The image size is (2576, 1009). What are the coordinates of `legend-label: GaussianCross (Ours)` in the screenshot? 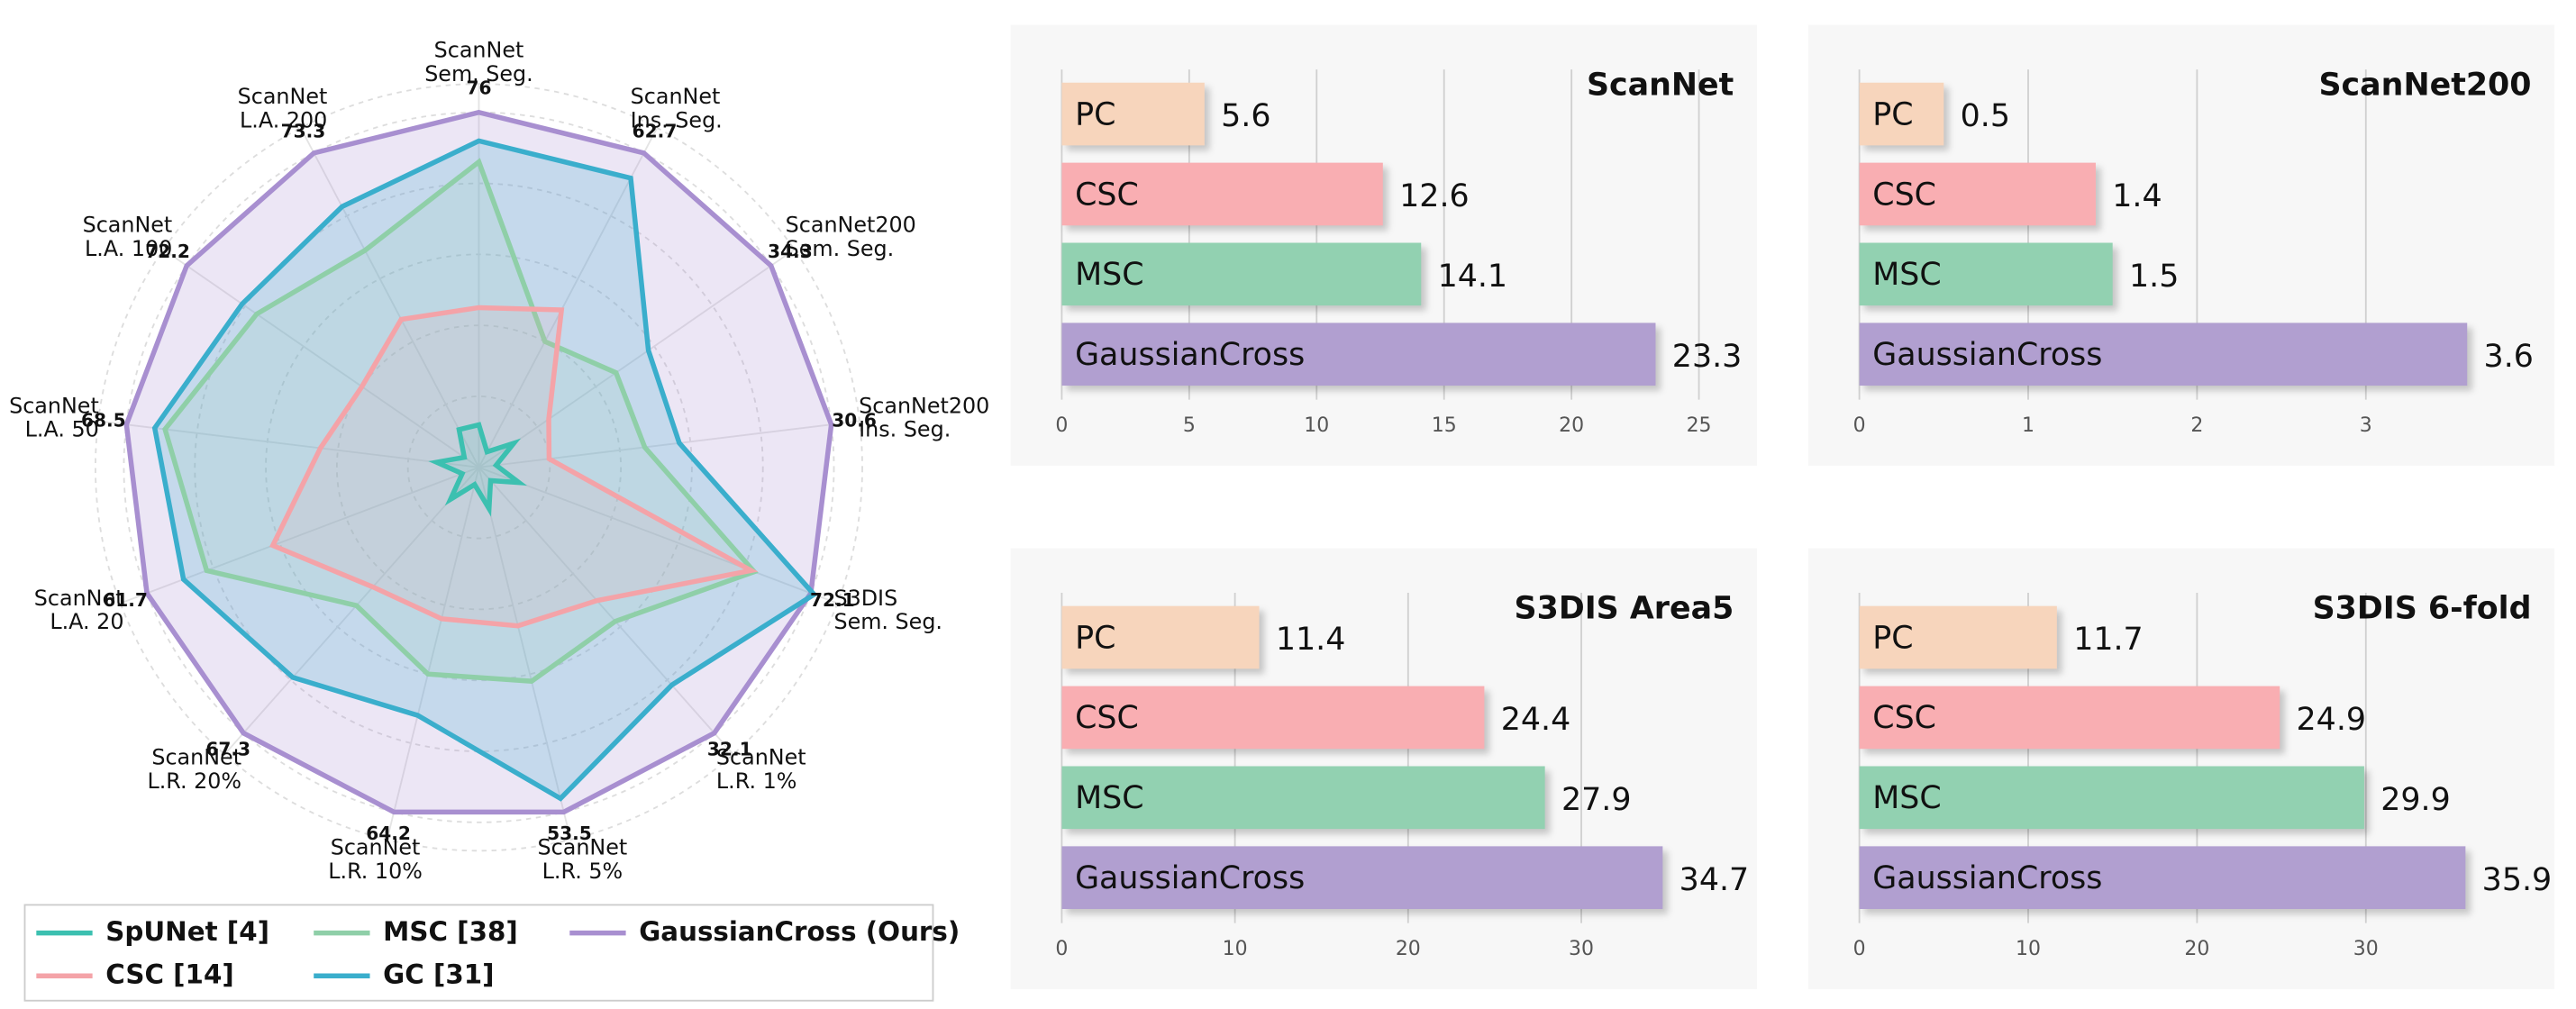 It's located at (799, 931).